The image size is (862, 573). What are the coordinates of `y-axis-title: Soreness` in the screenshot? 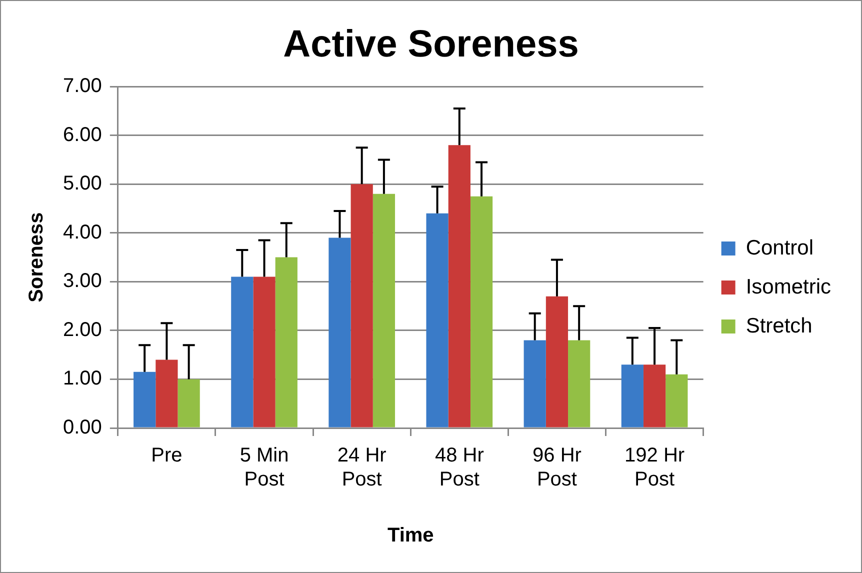 It's located at (37, 257).